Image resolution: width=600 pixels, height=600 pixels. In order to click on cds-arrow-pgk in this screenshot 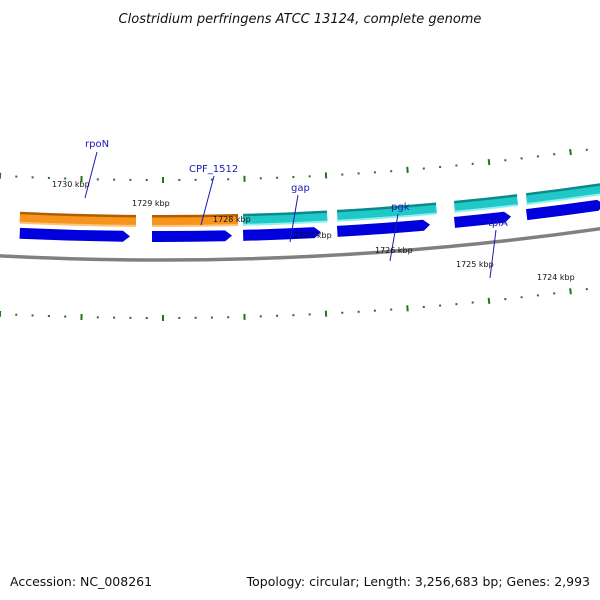, I will do `click(383, 228)`.